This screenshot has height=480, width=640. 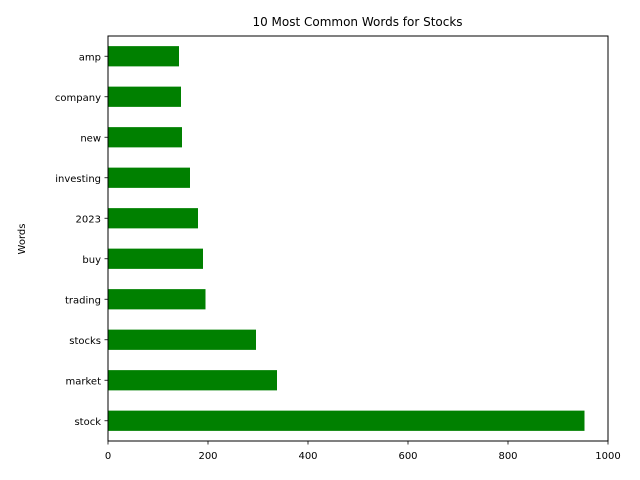 What do you see at coordinates (155, 258) in the screenshot?
I see `bar-buy` at bounding box center [155, 258].